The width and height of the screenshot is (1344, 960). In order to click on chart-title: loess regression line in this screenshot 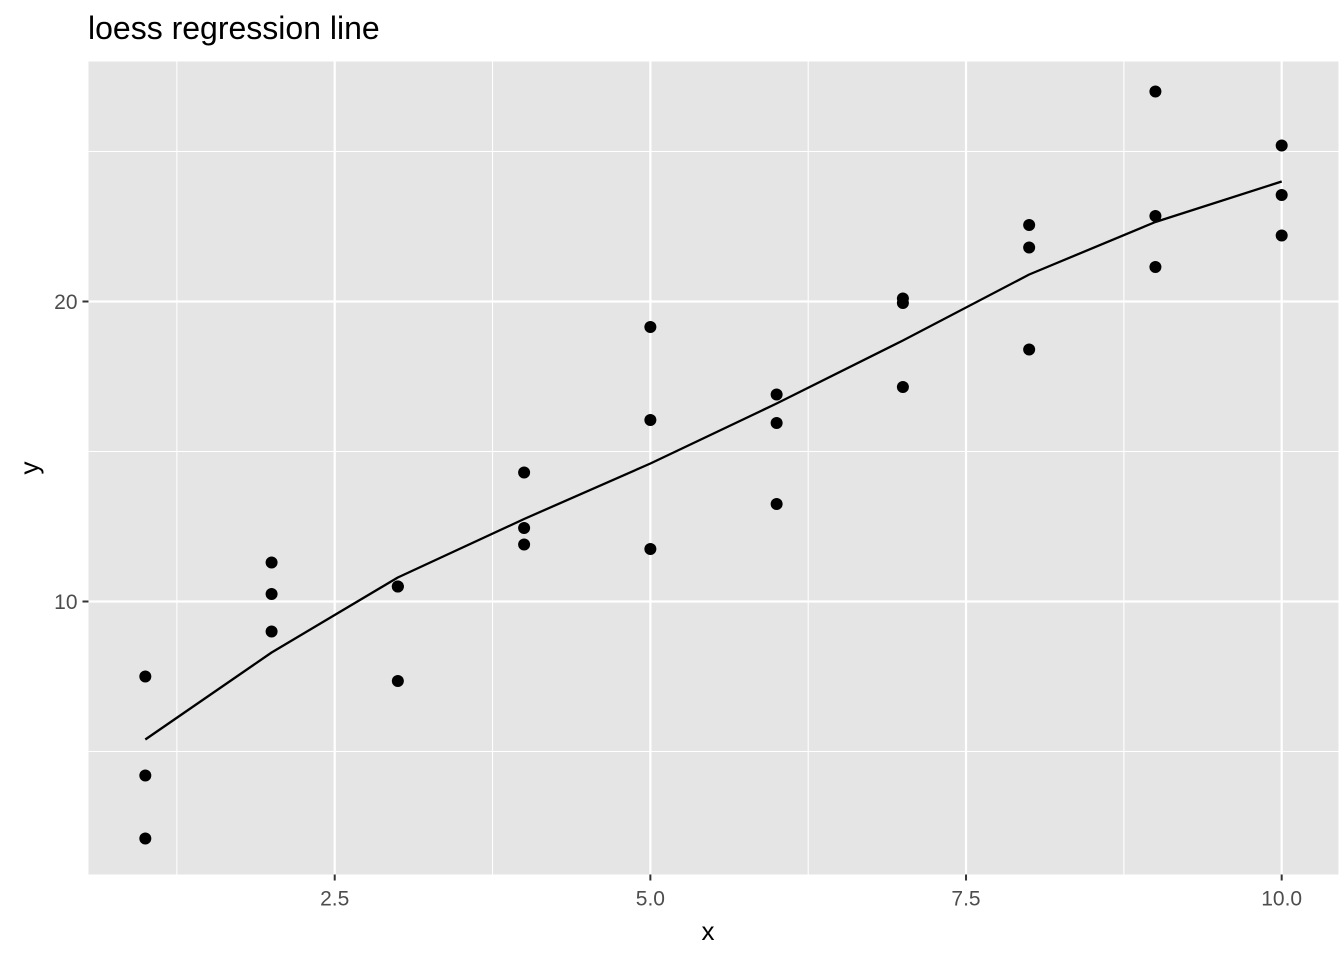, I will do `click(234, 28)`.